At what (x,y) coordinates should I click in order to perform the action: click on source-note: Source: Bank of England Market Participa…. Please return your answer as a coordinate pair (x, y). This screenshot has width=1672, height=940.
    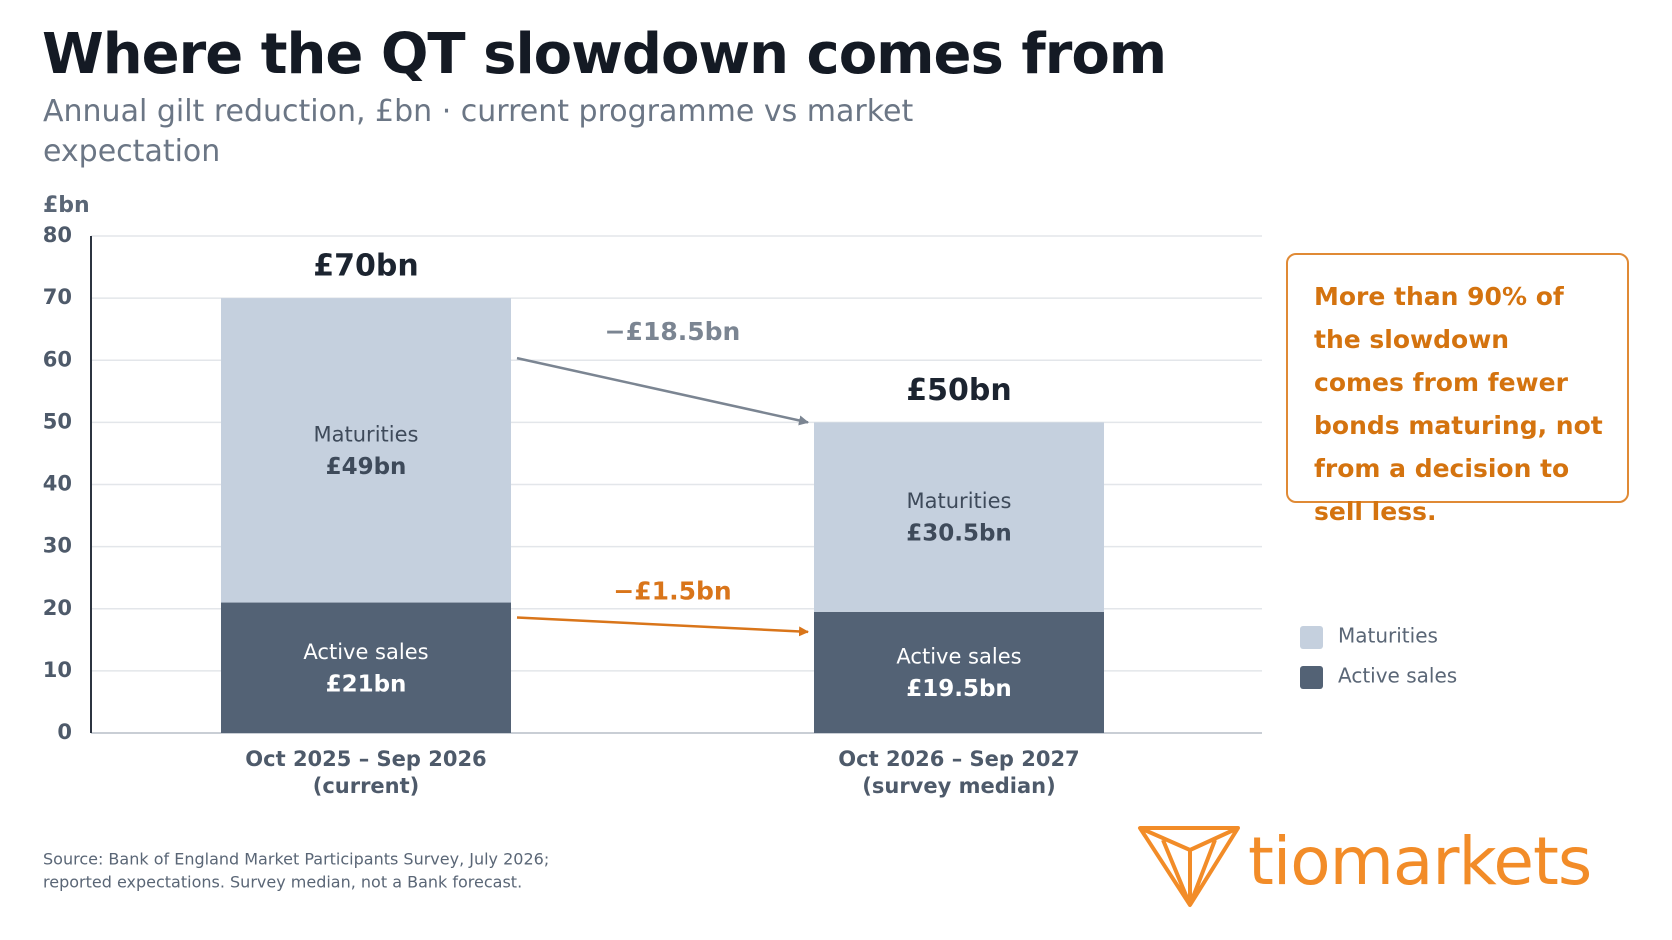
    Looking at the image, I should click on (296, 859).